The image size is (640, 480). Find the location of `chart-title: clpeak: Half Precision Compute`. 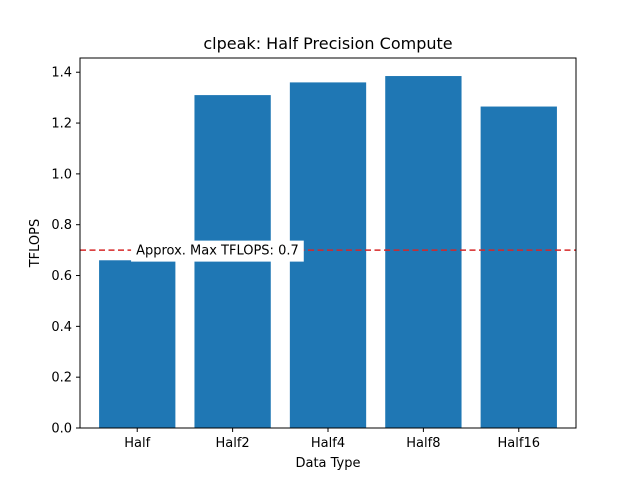

chart-title: clpeak: Half Precision Compute is located at coordinates (327, 43).